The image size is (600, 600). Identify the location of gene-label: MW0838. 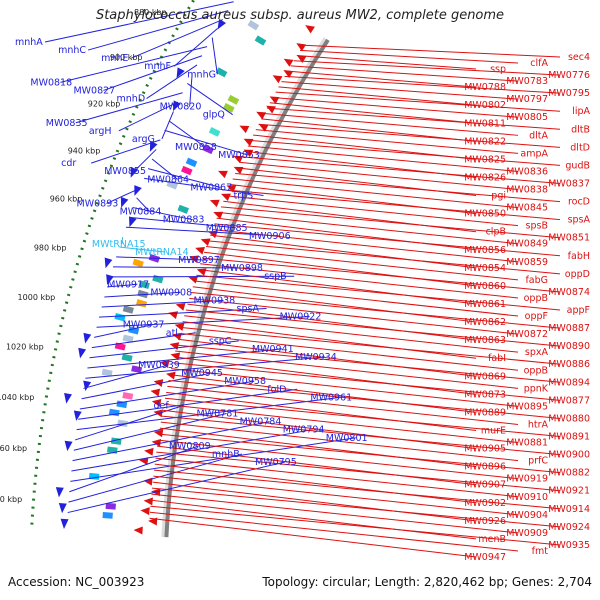
(527, 190).